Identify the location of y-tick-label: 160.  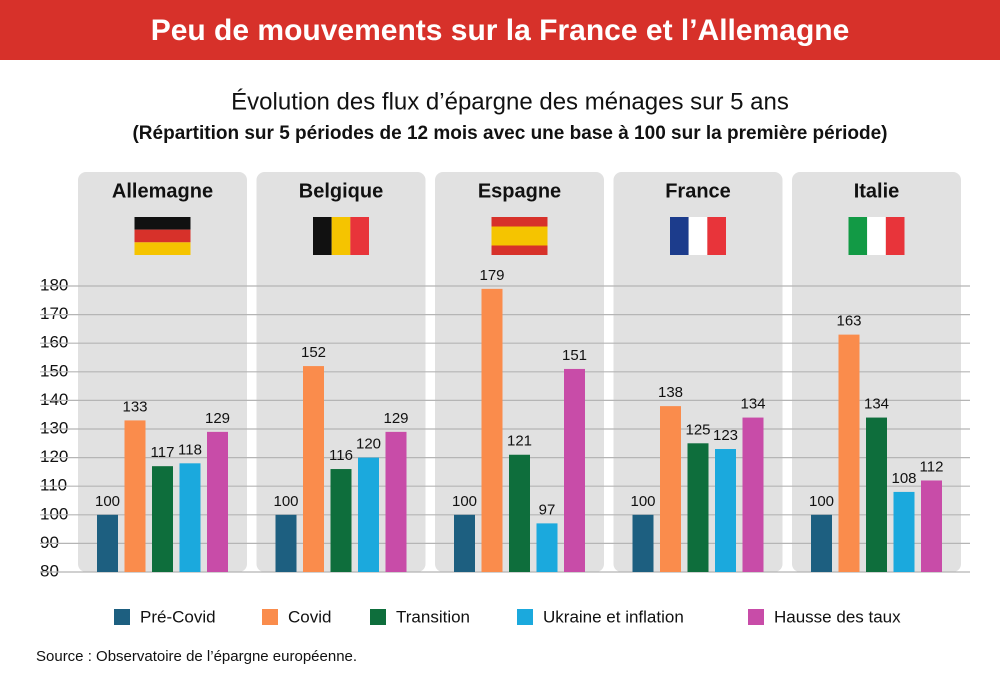
(54, 342).